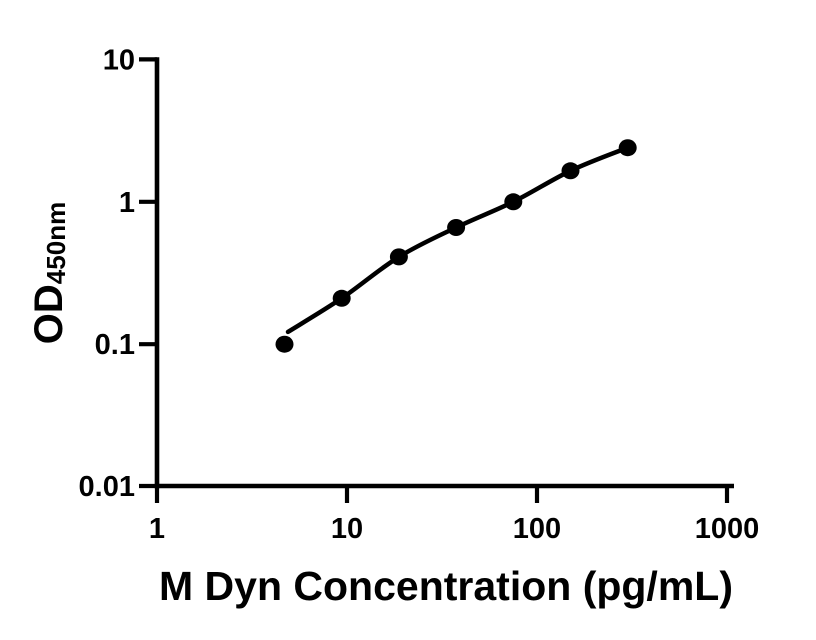  Describe the element at coordinates (157, 529) in the screenshot. I see `x-tick-label: 1` at that location.